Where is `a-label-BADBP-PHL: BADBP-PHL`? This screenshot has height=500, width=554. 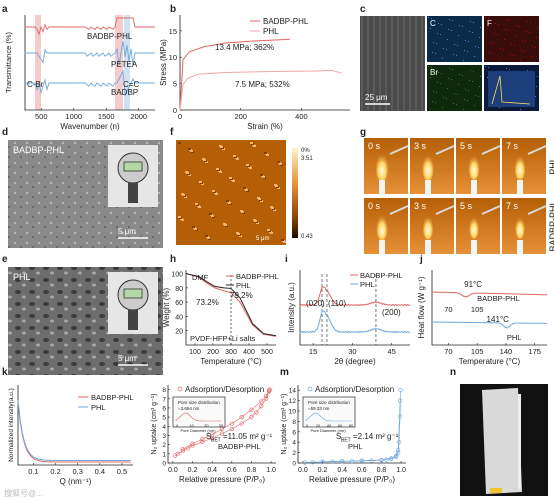 a-label-BADBP-PHL: BADBP-PHL is located at coordinates (110, 36).